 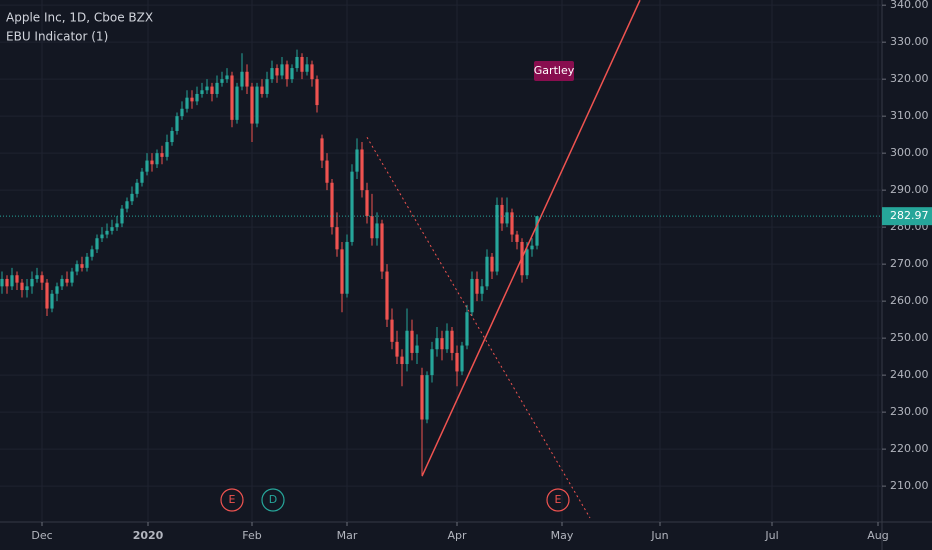 I want to click on annotation-box, so click(x=554, y=71).